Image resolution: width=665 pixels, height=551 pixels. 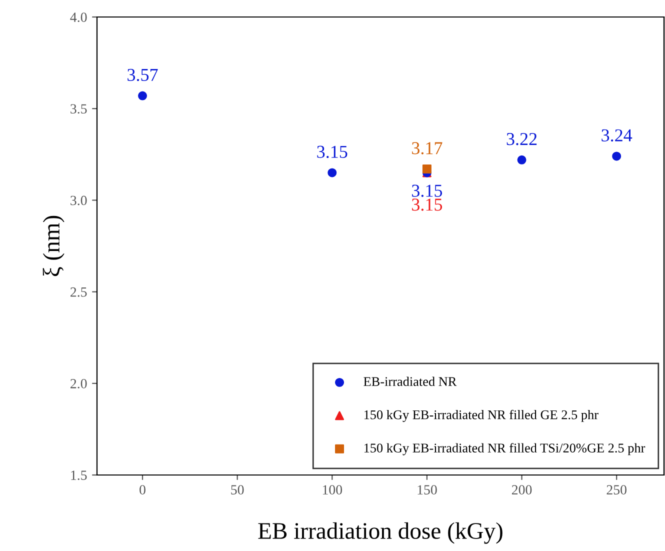 I want to click on y-tick-label: 1.5, so click(x=79, y=475).